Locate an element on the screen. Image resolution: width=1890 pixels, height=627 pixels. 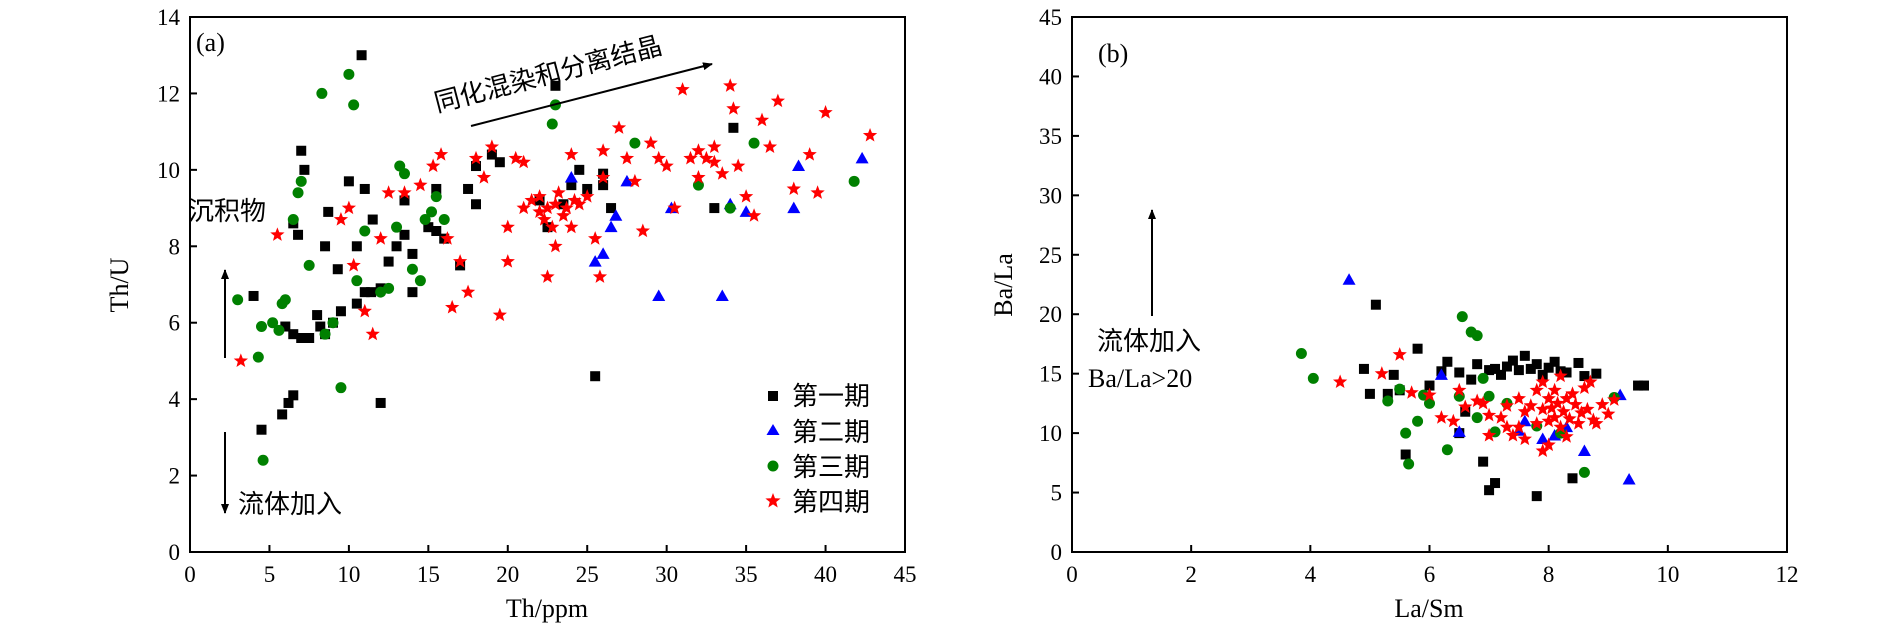
x-axis-label-a: Th/ppm is located at coordinates (547, 608).